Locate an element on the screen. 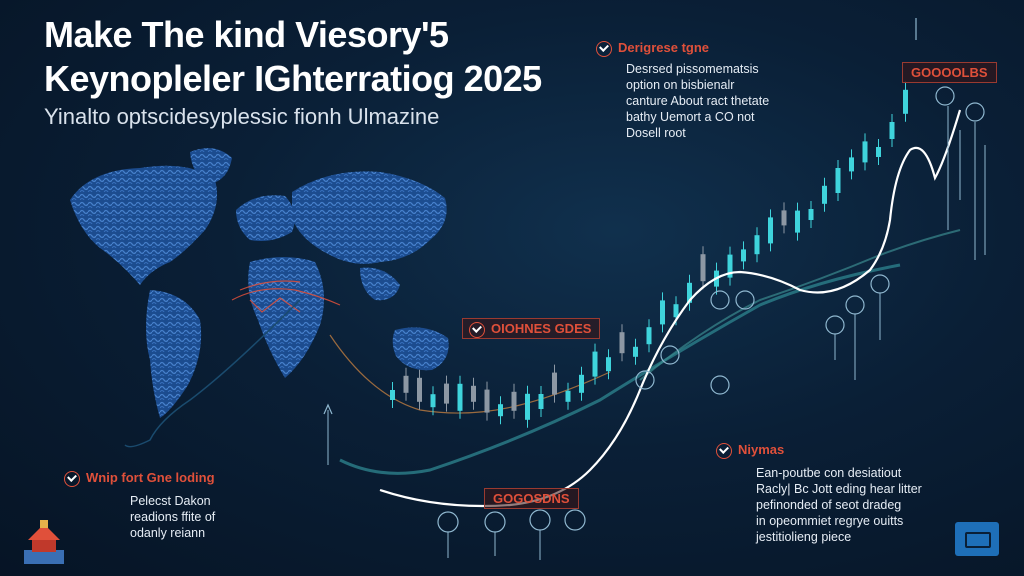 The image size is (1024, 576). map-europe is located at coordinates (265, 218).